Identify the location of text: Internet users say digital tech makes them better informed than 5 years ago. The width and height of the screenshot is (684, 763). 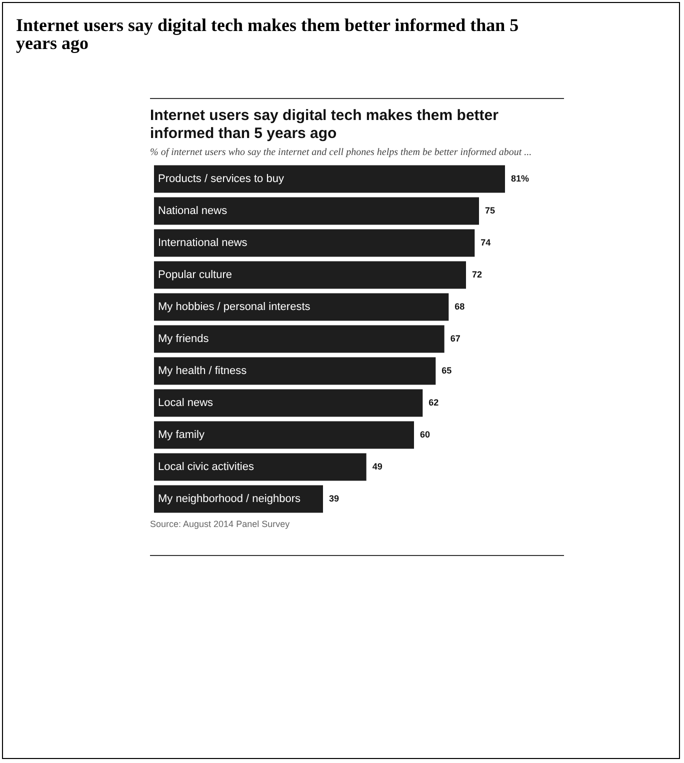
(268, 34).